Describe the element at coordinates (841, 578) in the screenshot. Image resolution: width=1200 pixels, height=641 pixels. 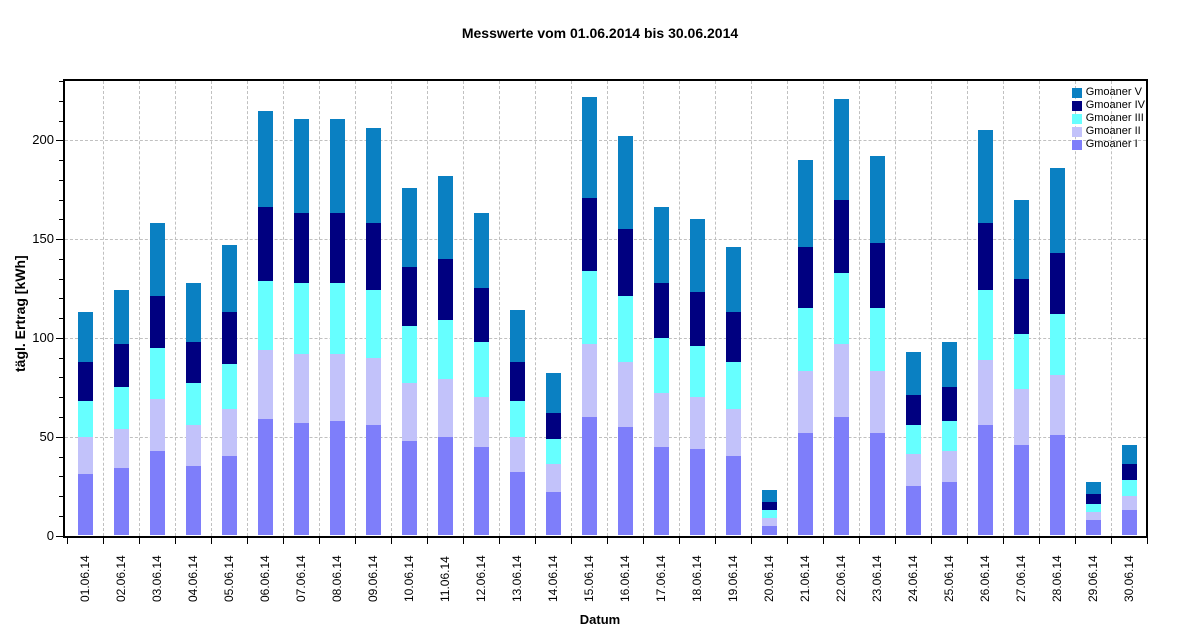
I see `x-tick-label: 22.06.14` at that location.